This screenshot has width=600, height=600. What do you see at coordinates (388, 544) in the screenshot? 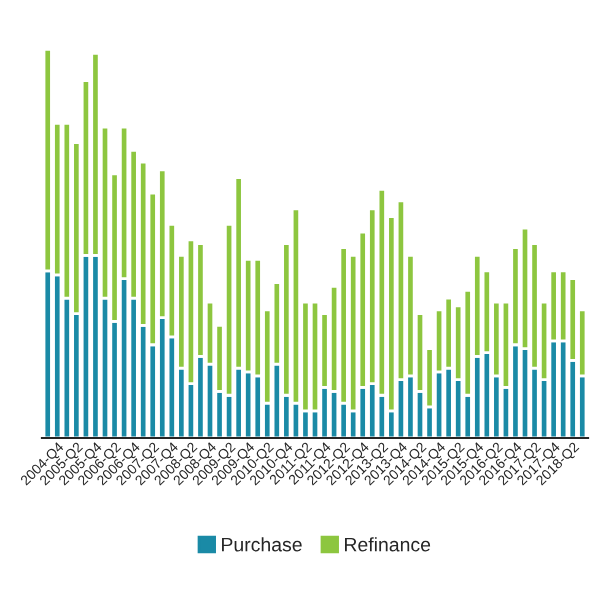
I see `legend-label: Refinance` at bounding box center [388, 544].